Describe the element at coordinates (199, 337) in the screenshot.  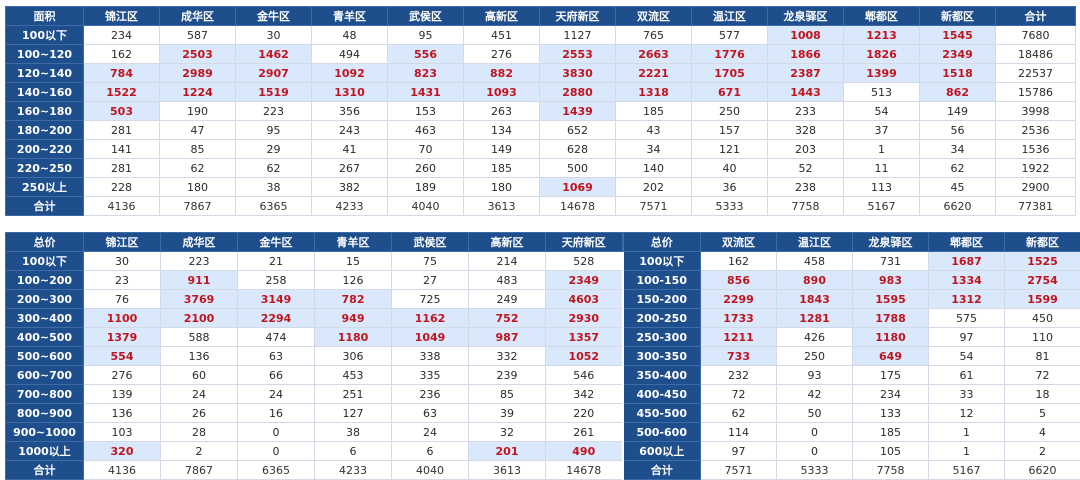
I see `table-cell: 588` at that location.